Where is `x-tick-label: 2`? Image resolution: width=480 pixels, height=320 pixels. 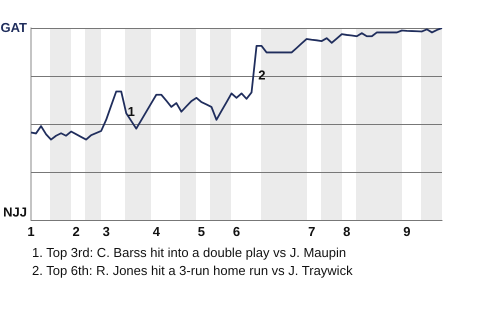
x-tick-label: 2 is located at coordinates (76, 231).